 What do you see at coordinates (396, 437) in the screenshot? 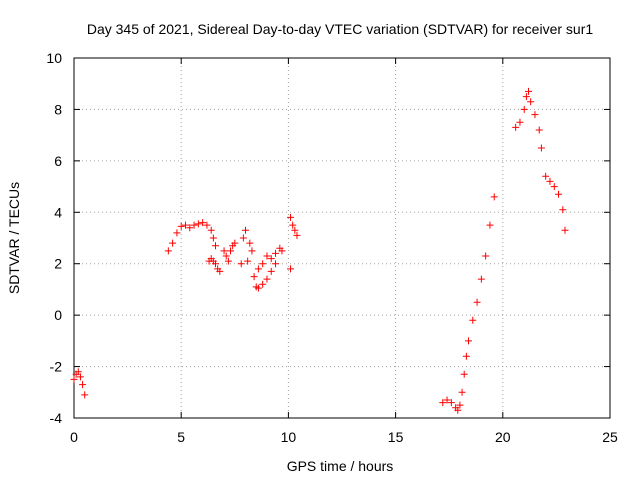
I see `x-tick-label: 15` at bounding box center [396, 437].